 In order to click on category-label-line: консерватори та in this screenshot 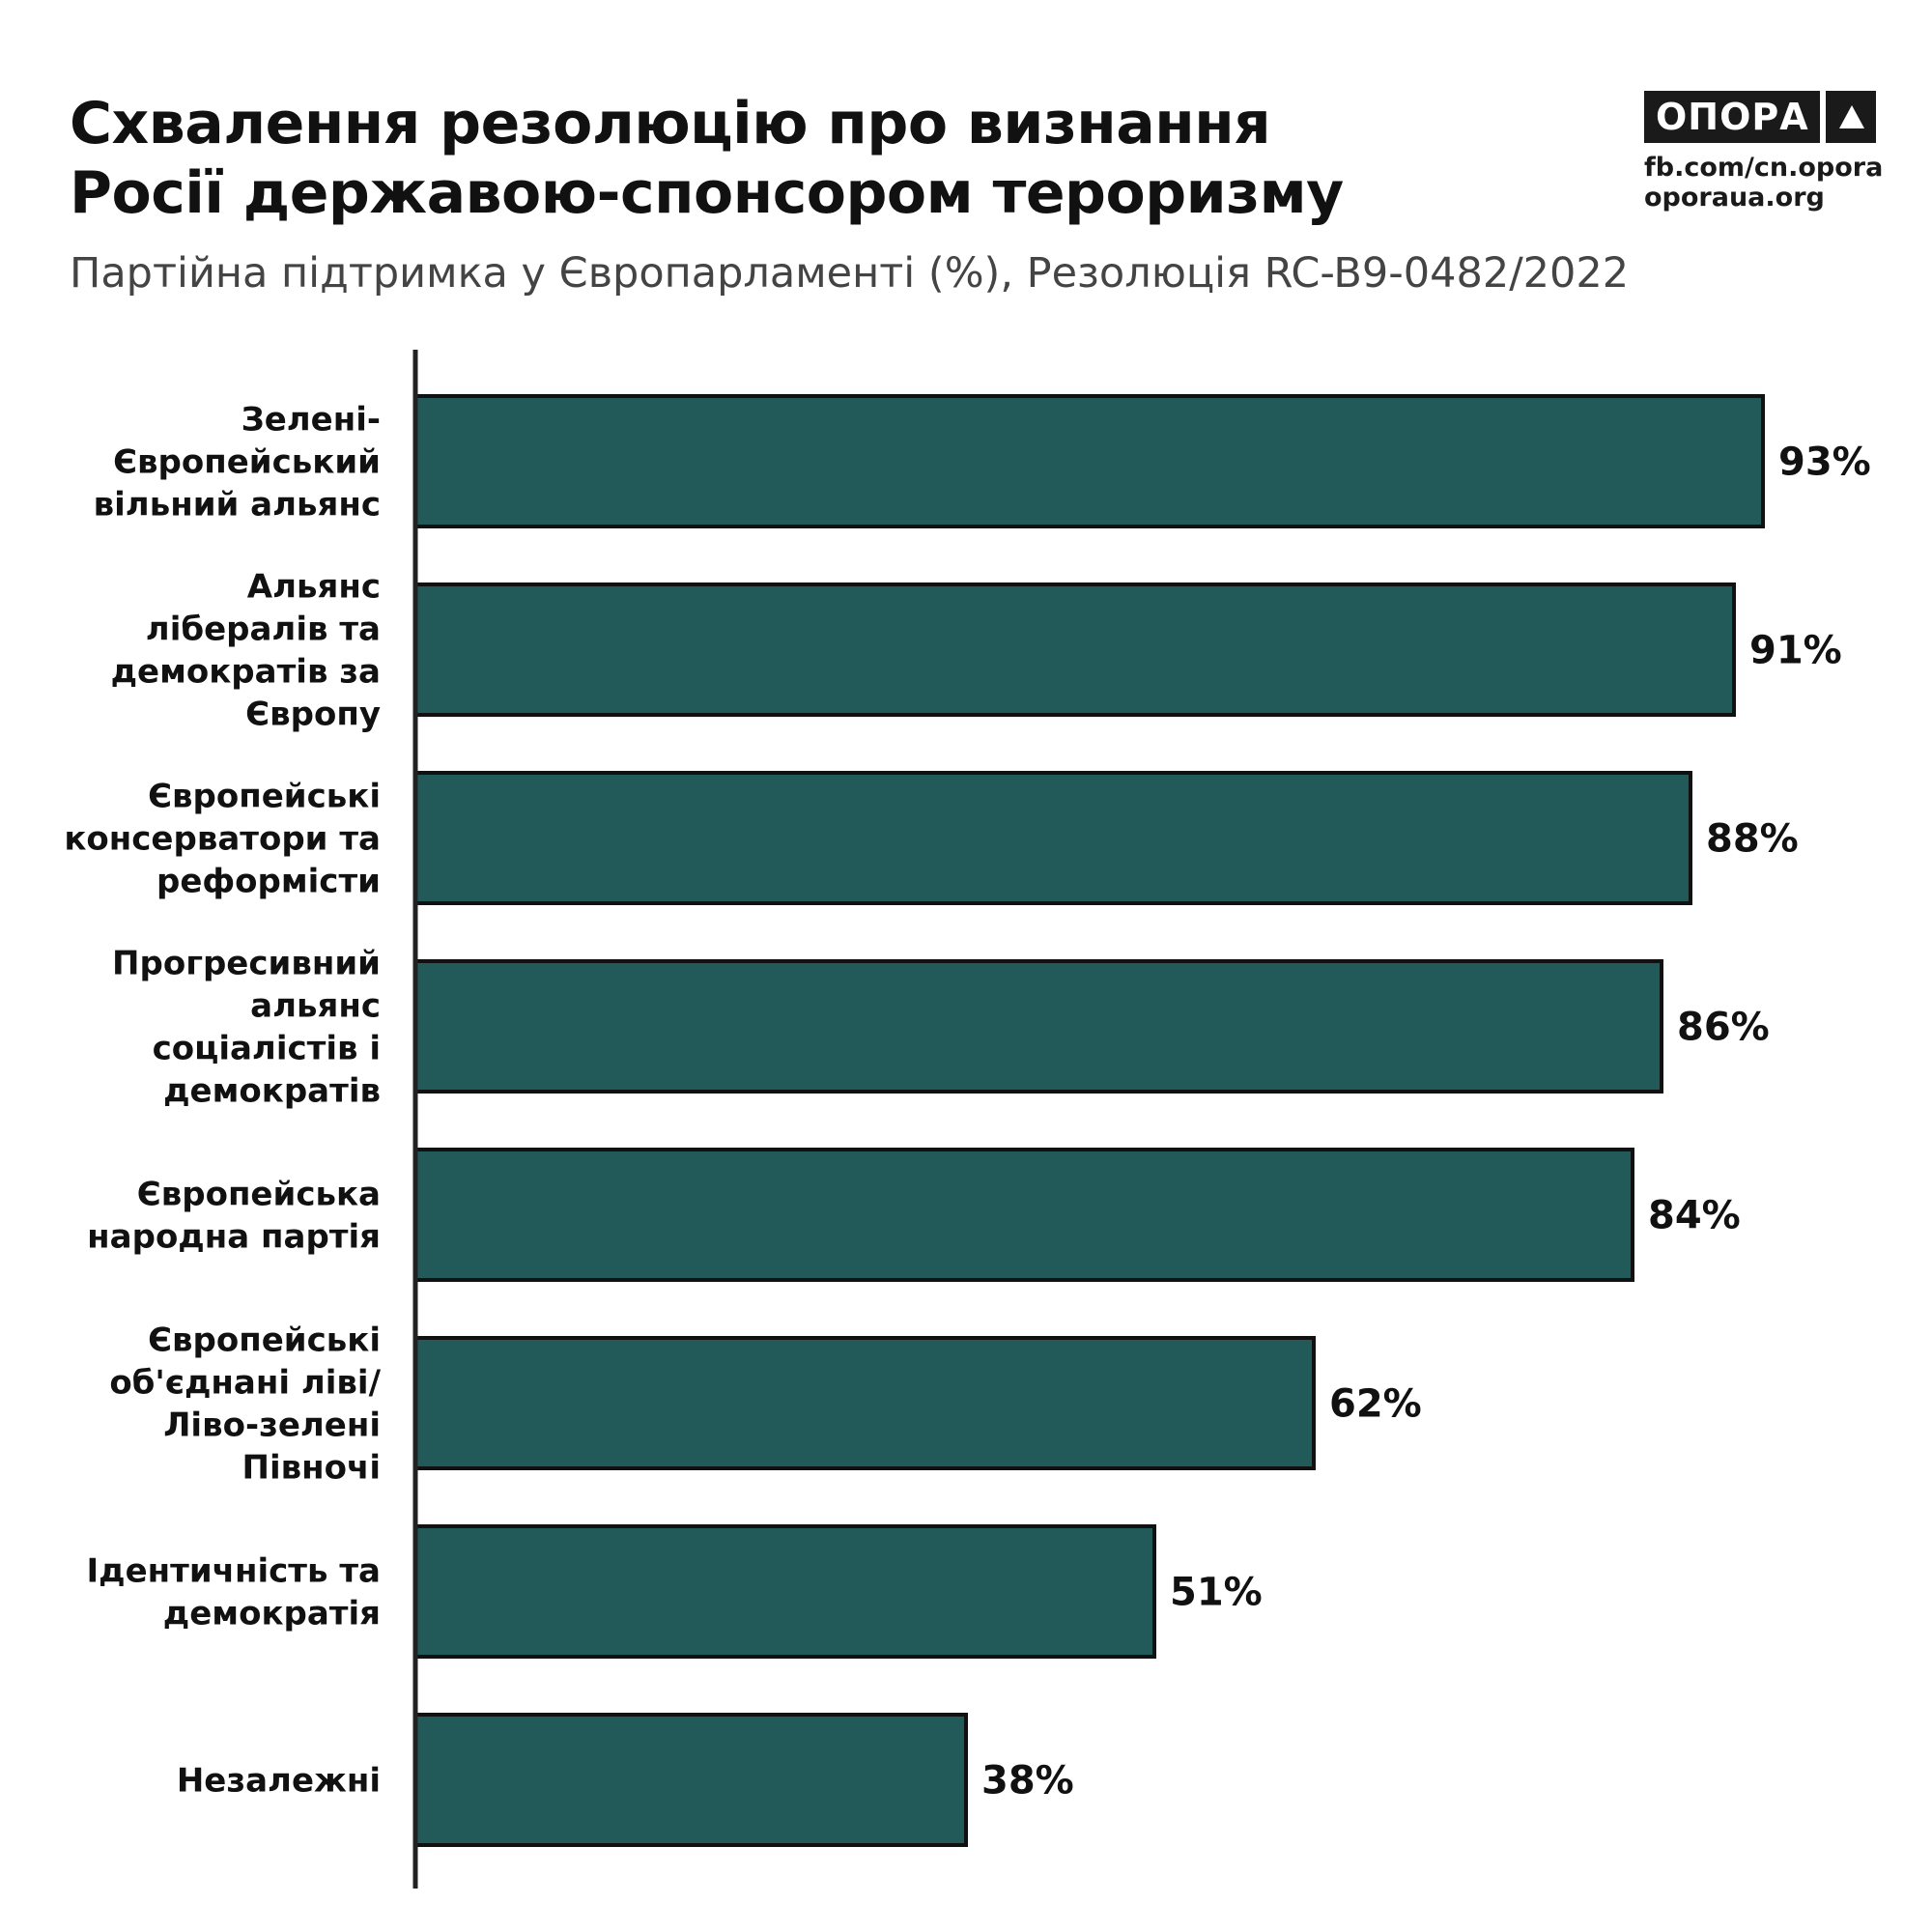, I will do `click(222, 839)`.